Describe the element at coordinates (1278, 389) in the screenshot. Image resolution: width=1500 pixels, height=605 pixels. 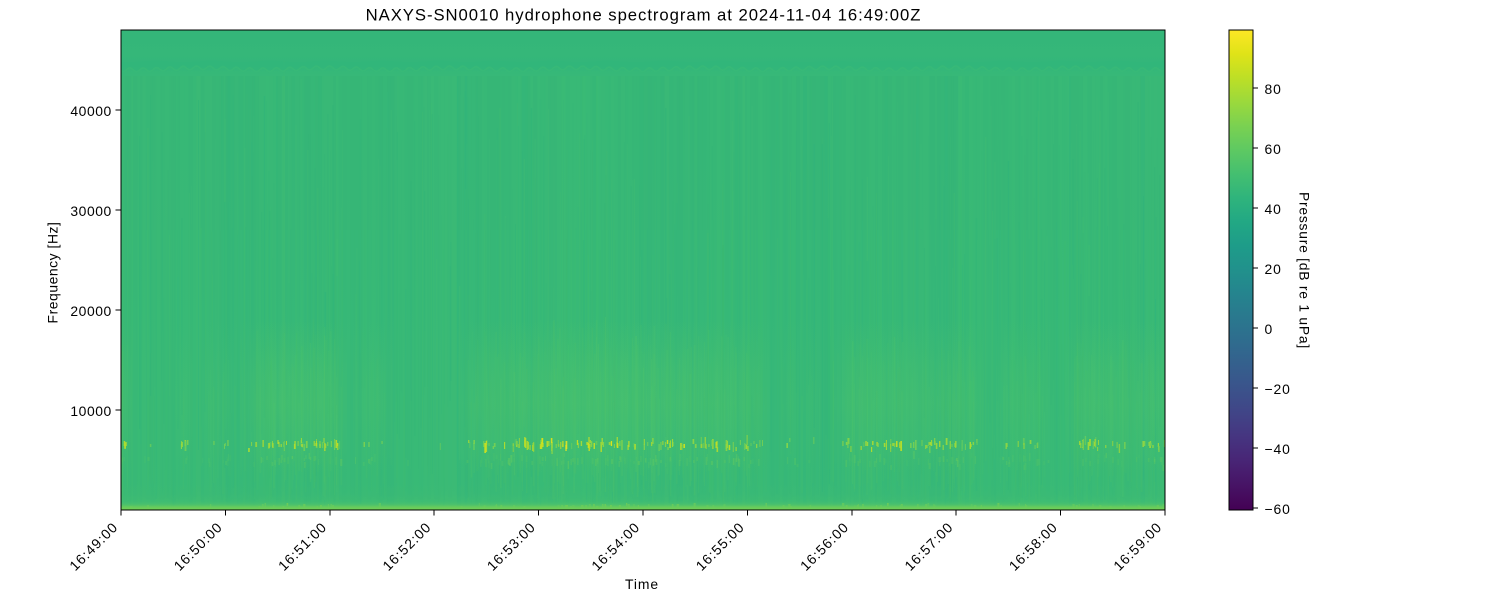
I see `svg-text: −20` at that location.